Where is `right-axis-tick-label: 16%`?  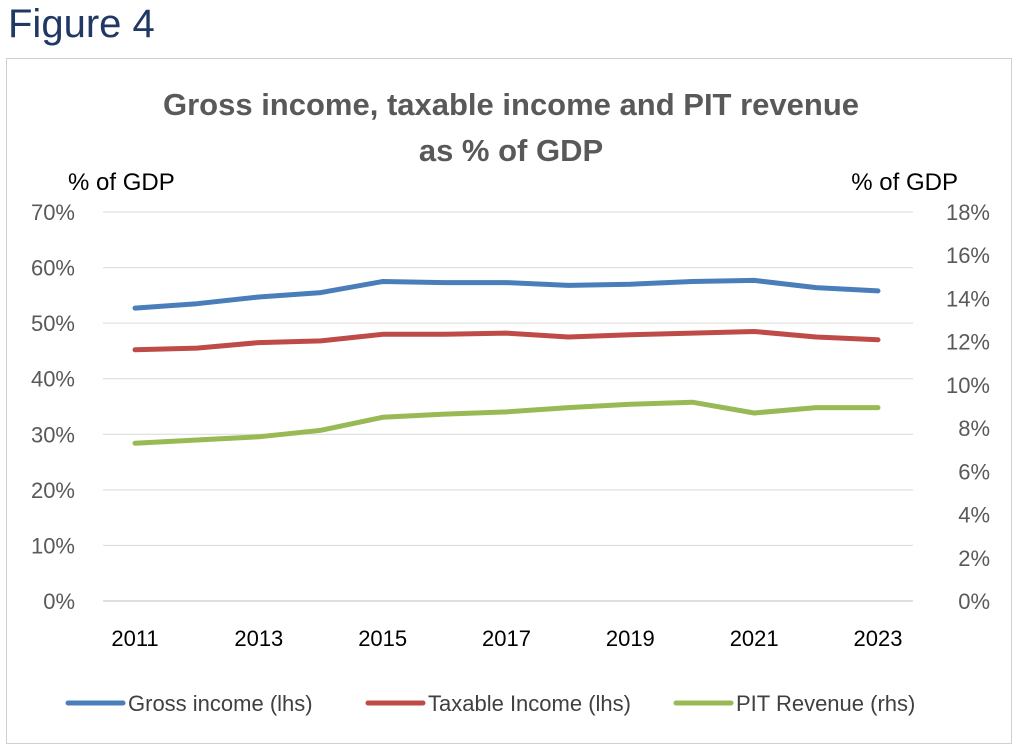 right-axis-tick-label: 16% is located at coordinates (968, 255).